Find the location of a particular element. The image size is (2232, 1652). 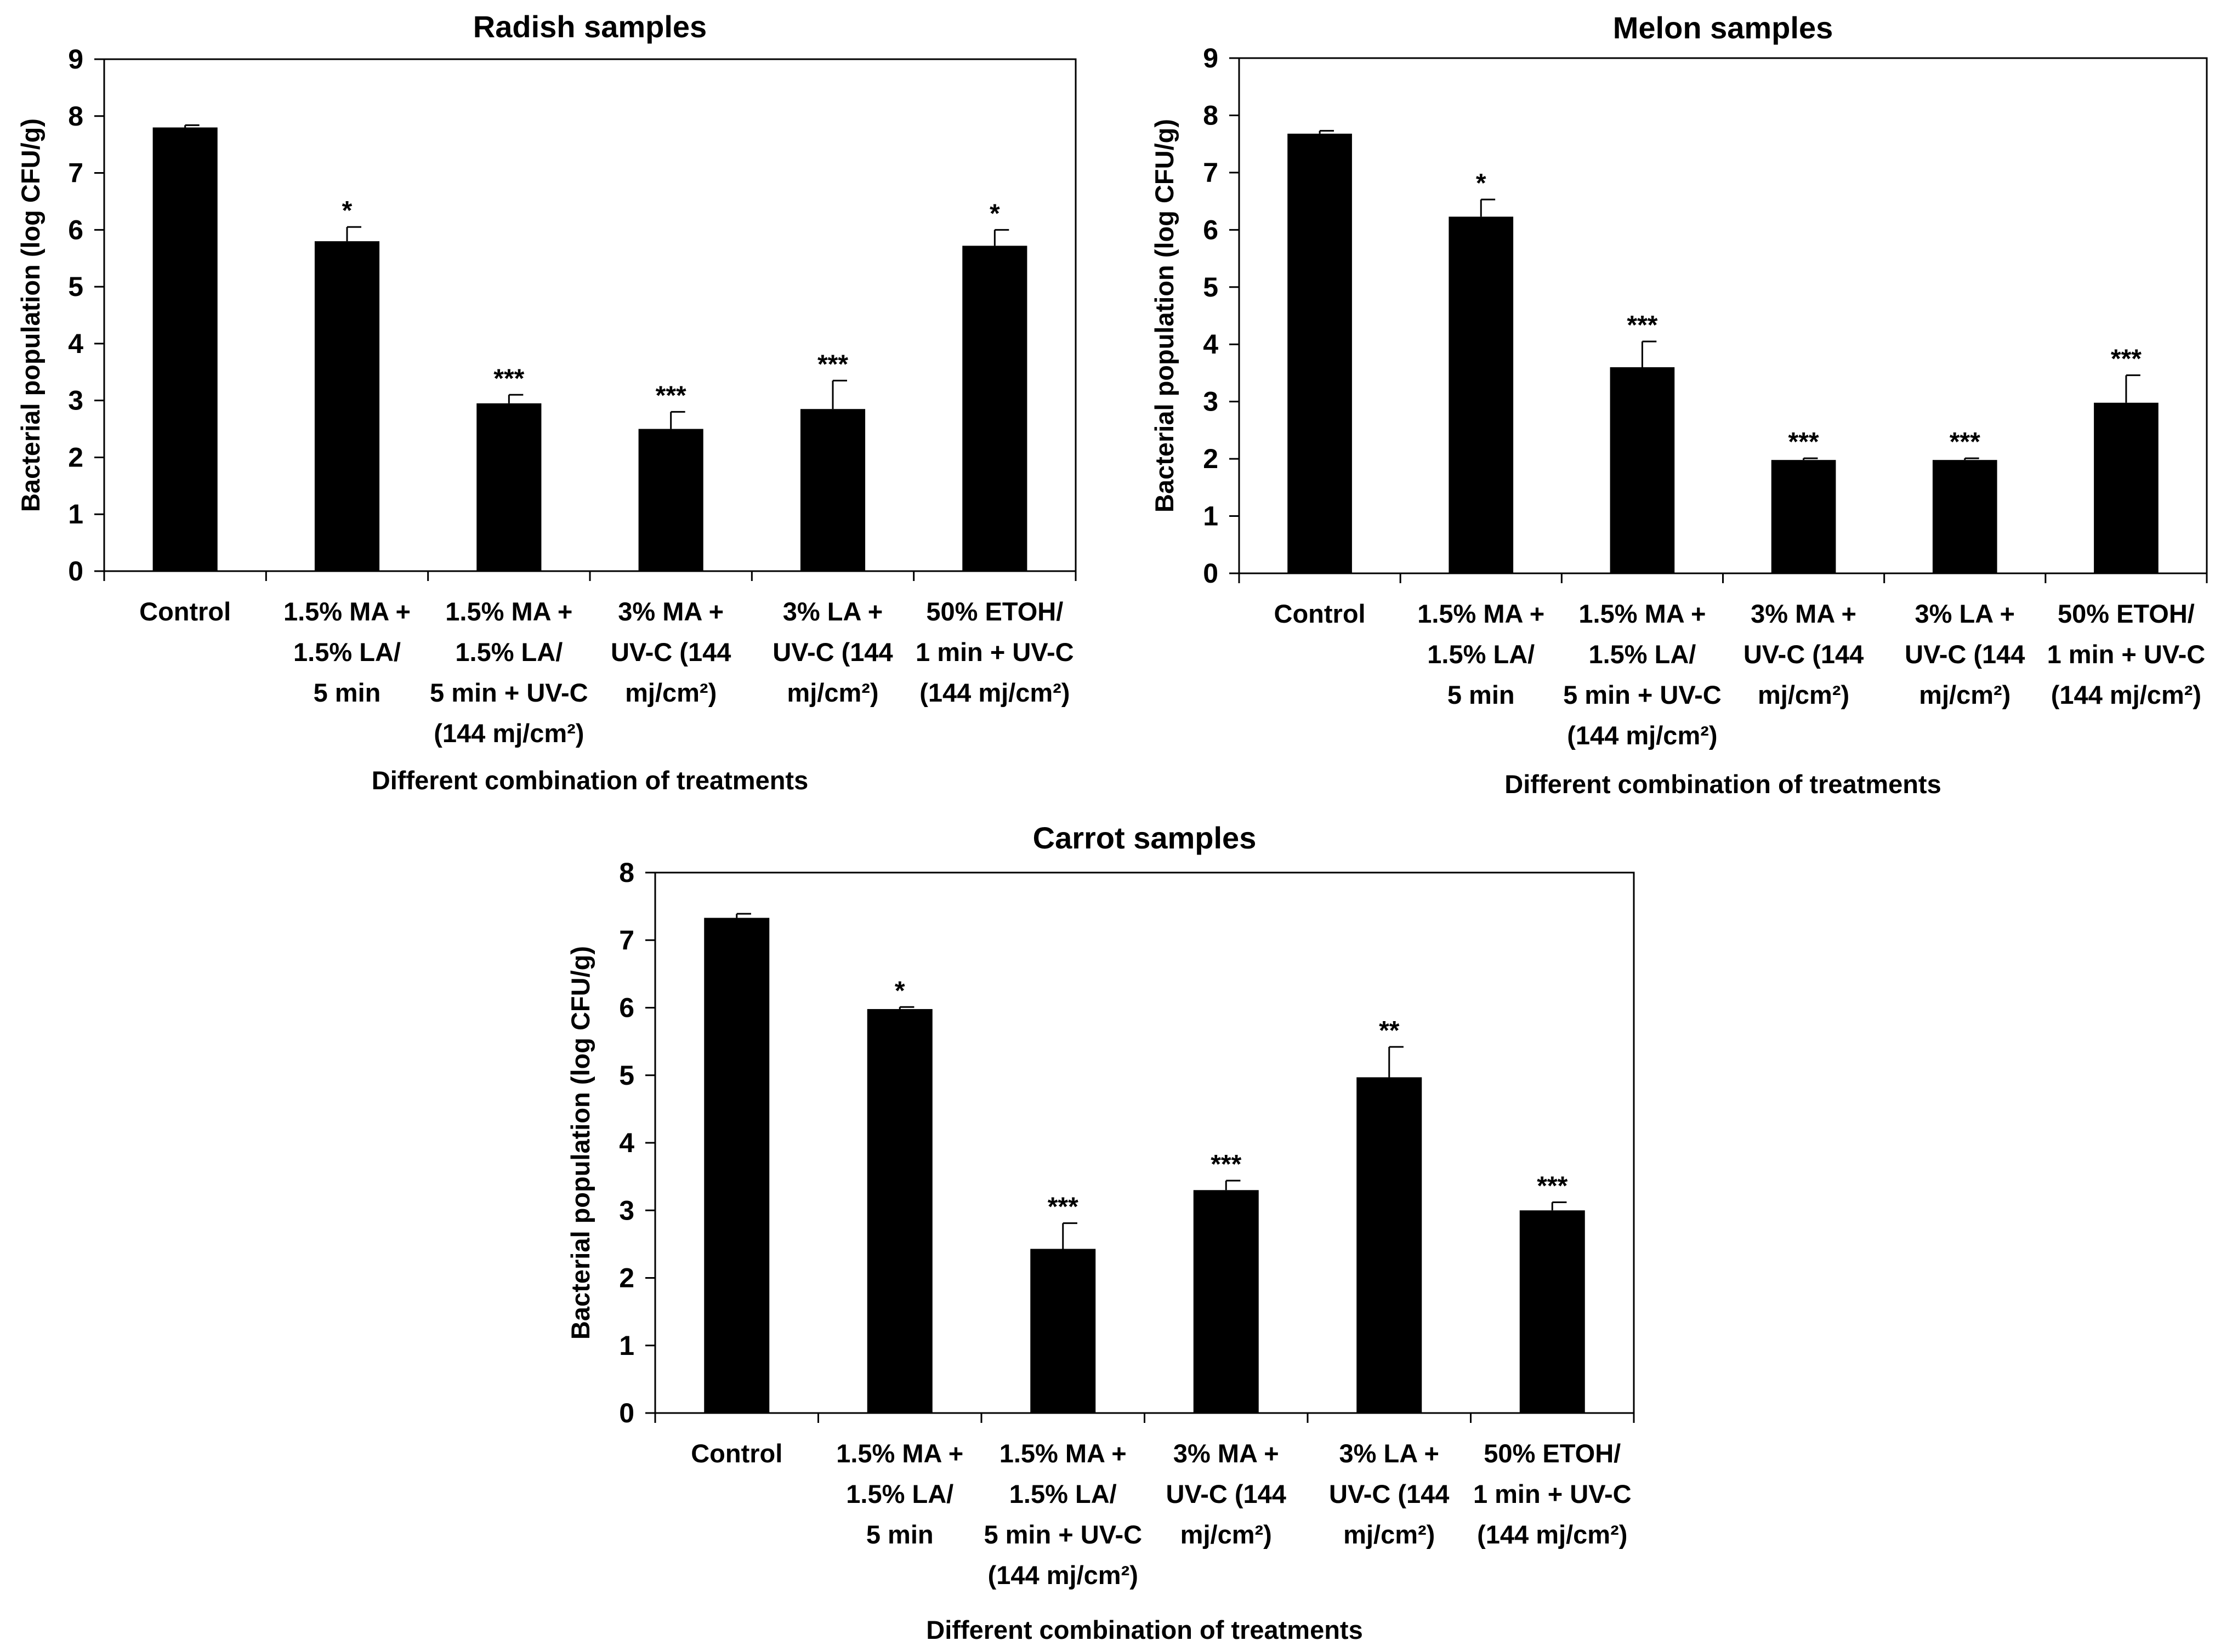

chart-title: Melon samples is located at coordinates (1723, 28).